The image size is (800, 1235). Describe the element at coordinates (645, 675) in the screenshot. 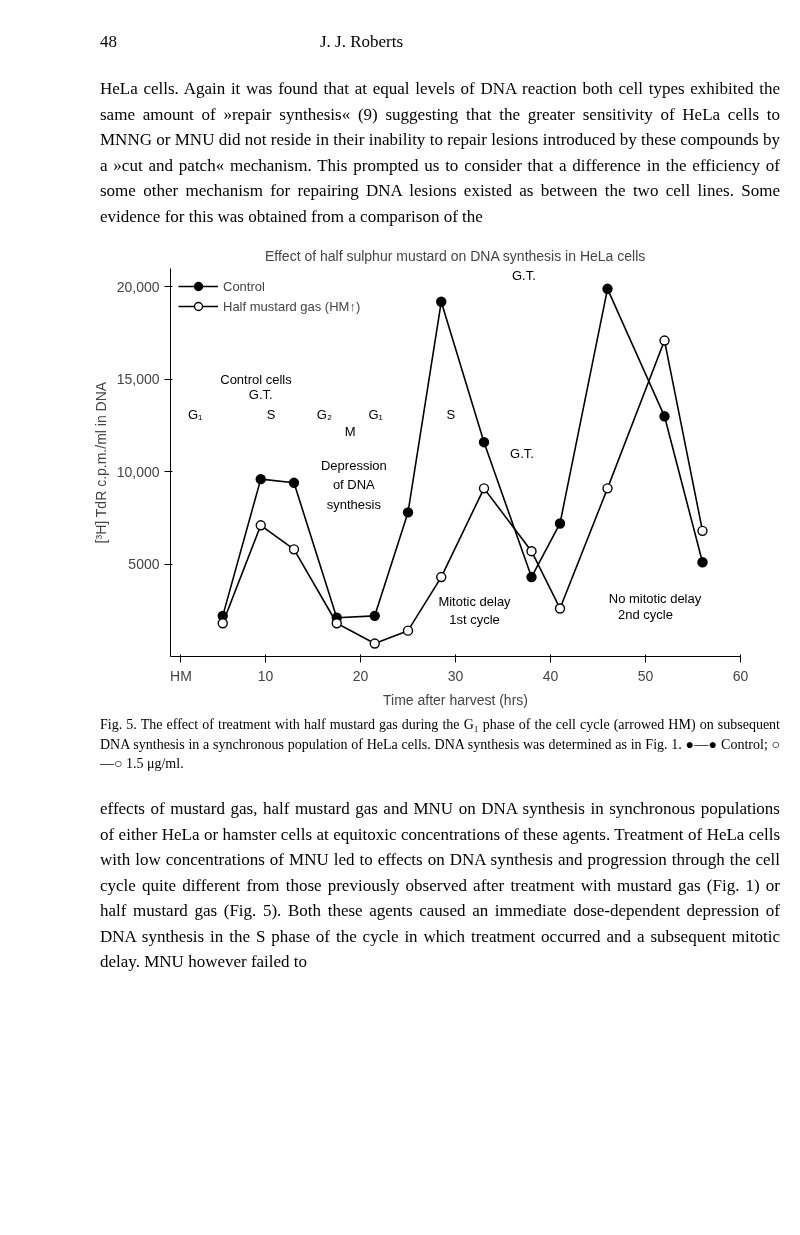

I see `x-tick-label: 50` at that location.